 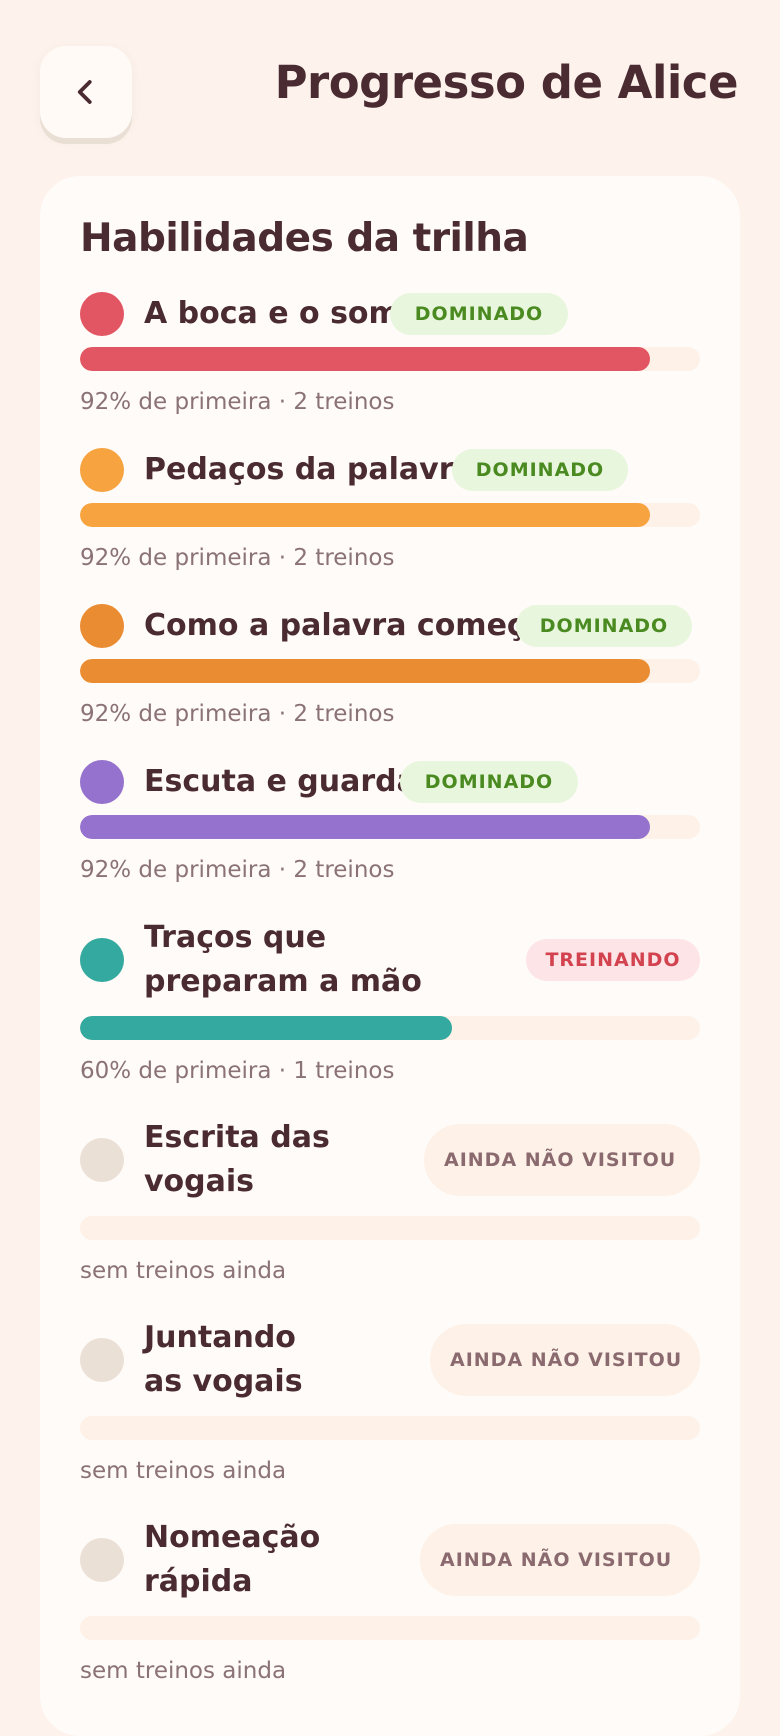 What do you see at coordinates (309, 469) in the screenshot?
I see `skill-name: Pedaços da palavra` at bounding box center [309, 469].